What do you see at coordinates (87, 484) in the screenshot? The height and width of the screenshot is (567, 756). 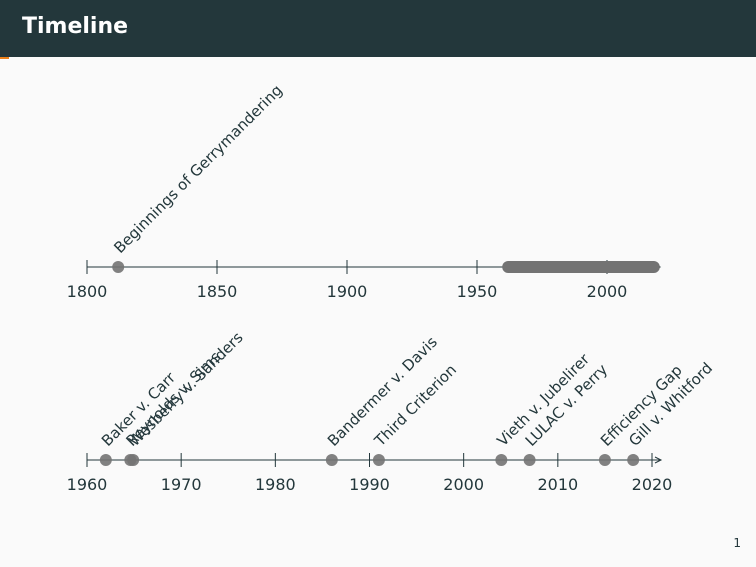 I see `tick-label: 1960` at bounding box center [87, 484].